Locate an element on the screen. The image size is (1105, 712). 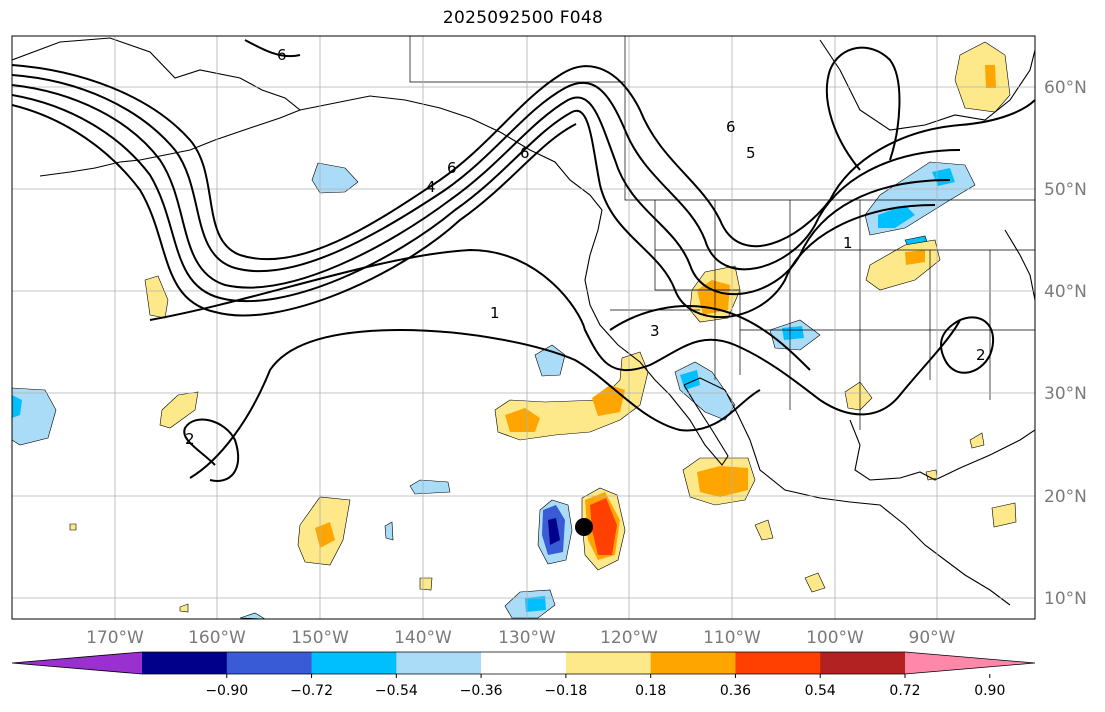
shade-blue-gulf is located at coordinates (335, 178).